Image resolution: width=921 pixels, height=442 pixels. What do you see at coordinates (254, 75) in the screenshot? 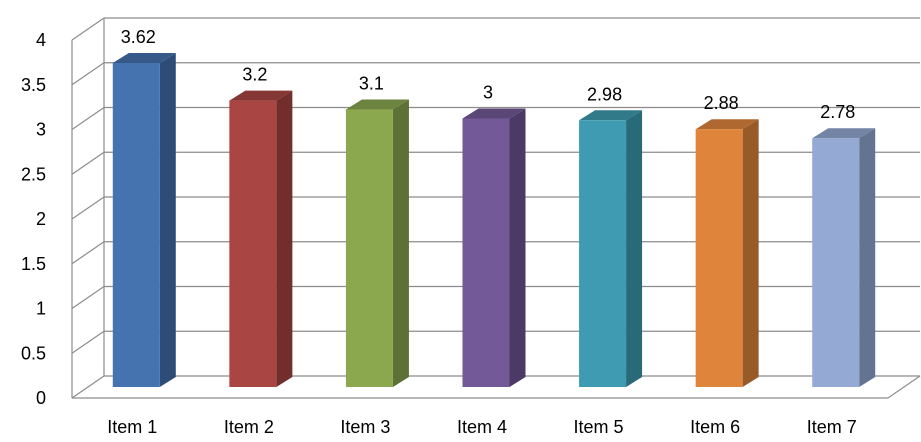
I see `data-label: 3.2` at bounding box center [254, 75].